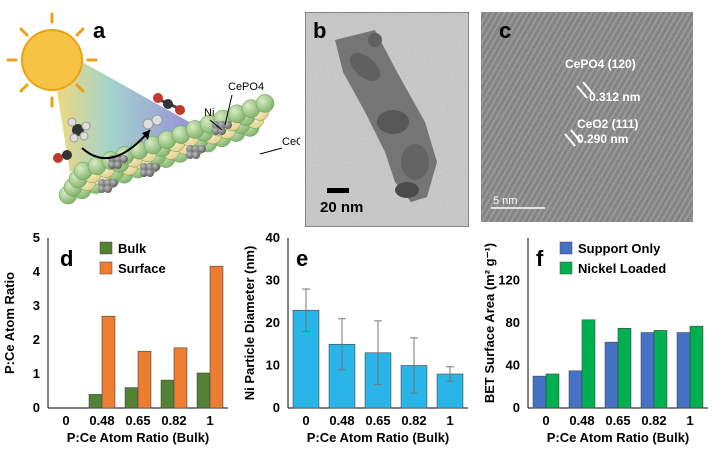 The width and height of the screenshot is (720, 468). I want to click on ceo2-label: CeO2, so click(291, 142).